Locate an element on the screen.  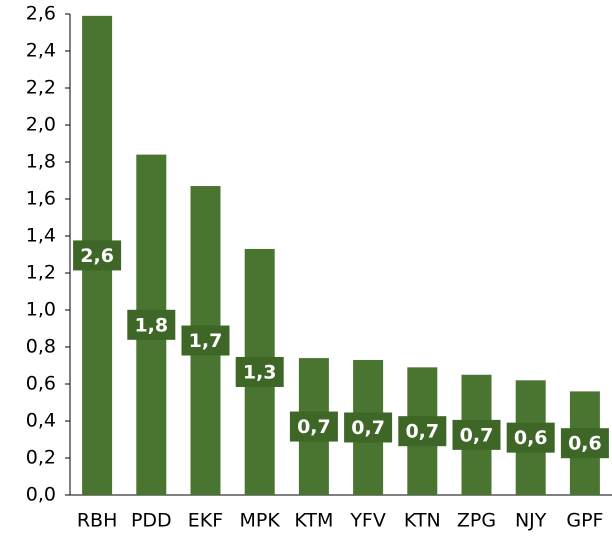
value-label: 1,8 is located at coordinates (151, 325).